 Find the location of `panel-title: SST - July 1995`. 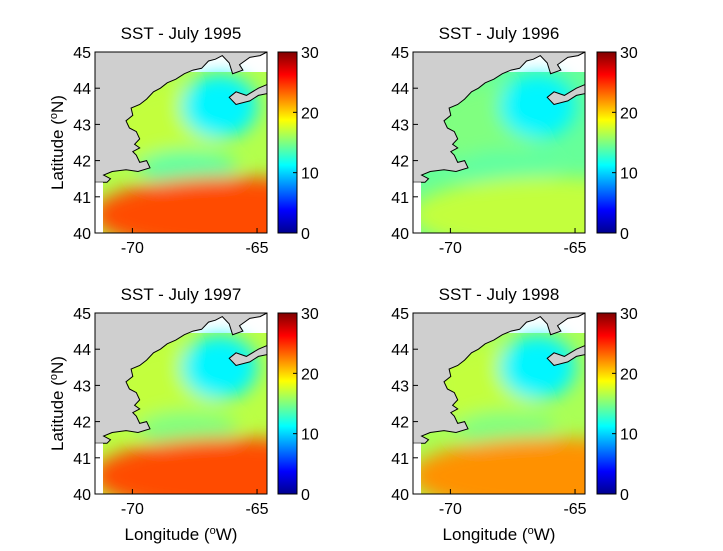

panel-title: SST - July 1995 is located at coordinates (181, 33).